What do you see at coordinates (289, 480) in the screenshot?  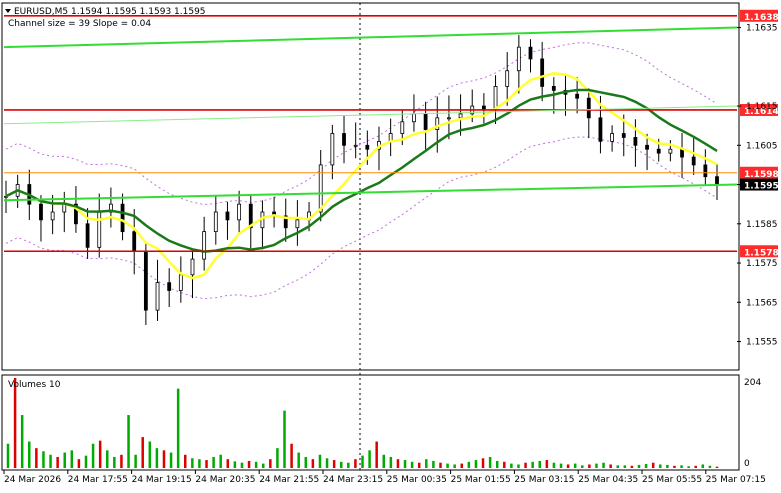 I see `x-tick-label: 24 Mar 21:55` at bounding box center [289, 480].